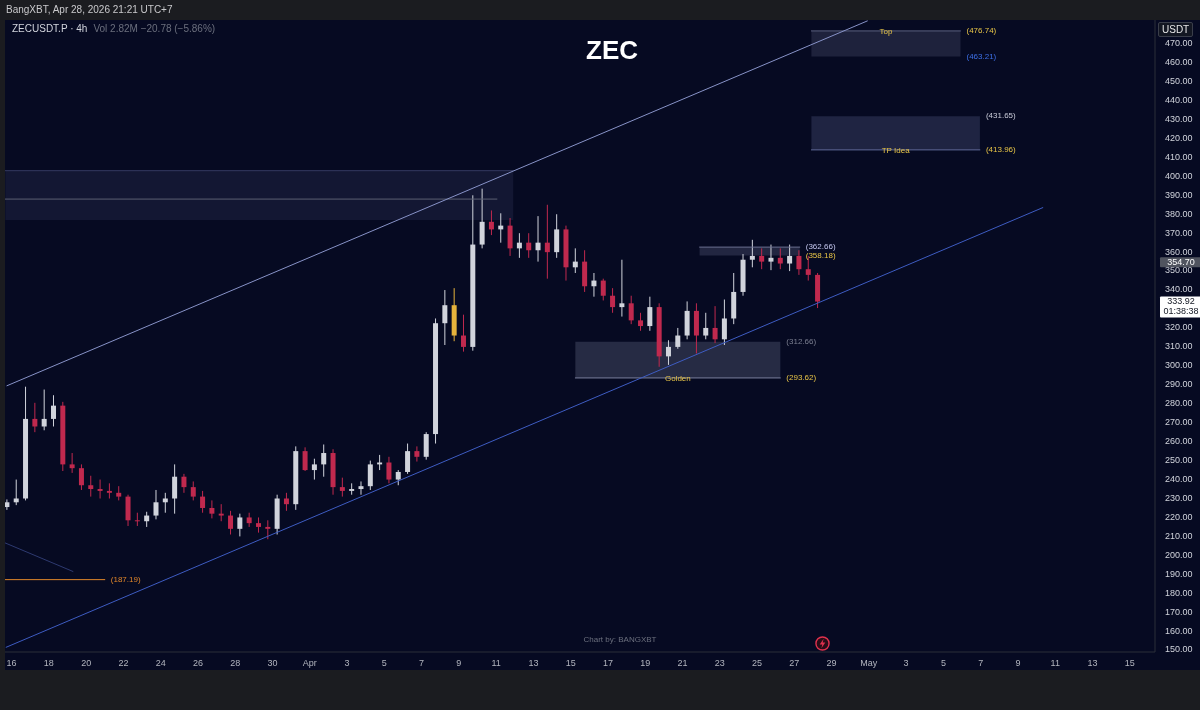 The height and width of the screenshot is (710, 1200). What do you see at coordinates (869, 663) in the screenshot?
I see `x-tick-label: May` at bounding box center [869, 663].